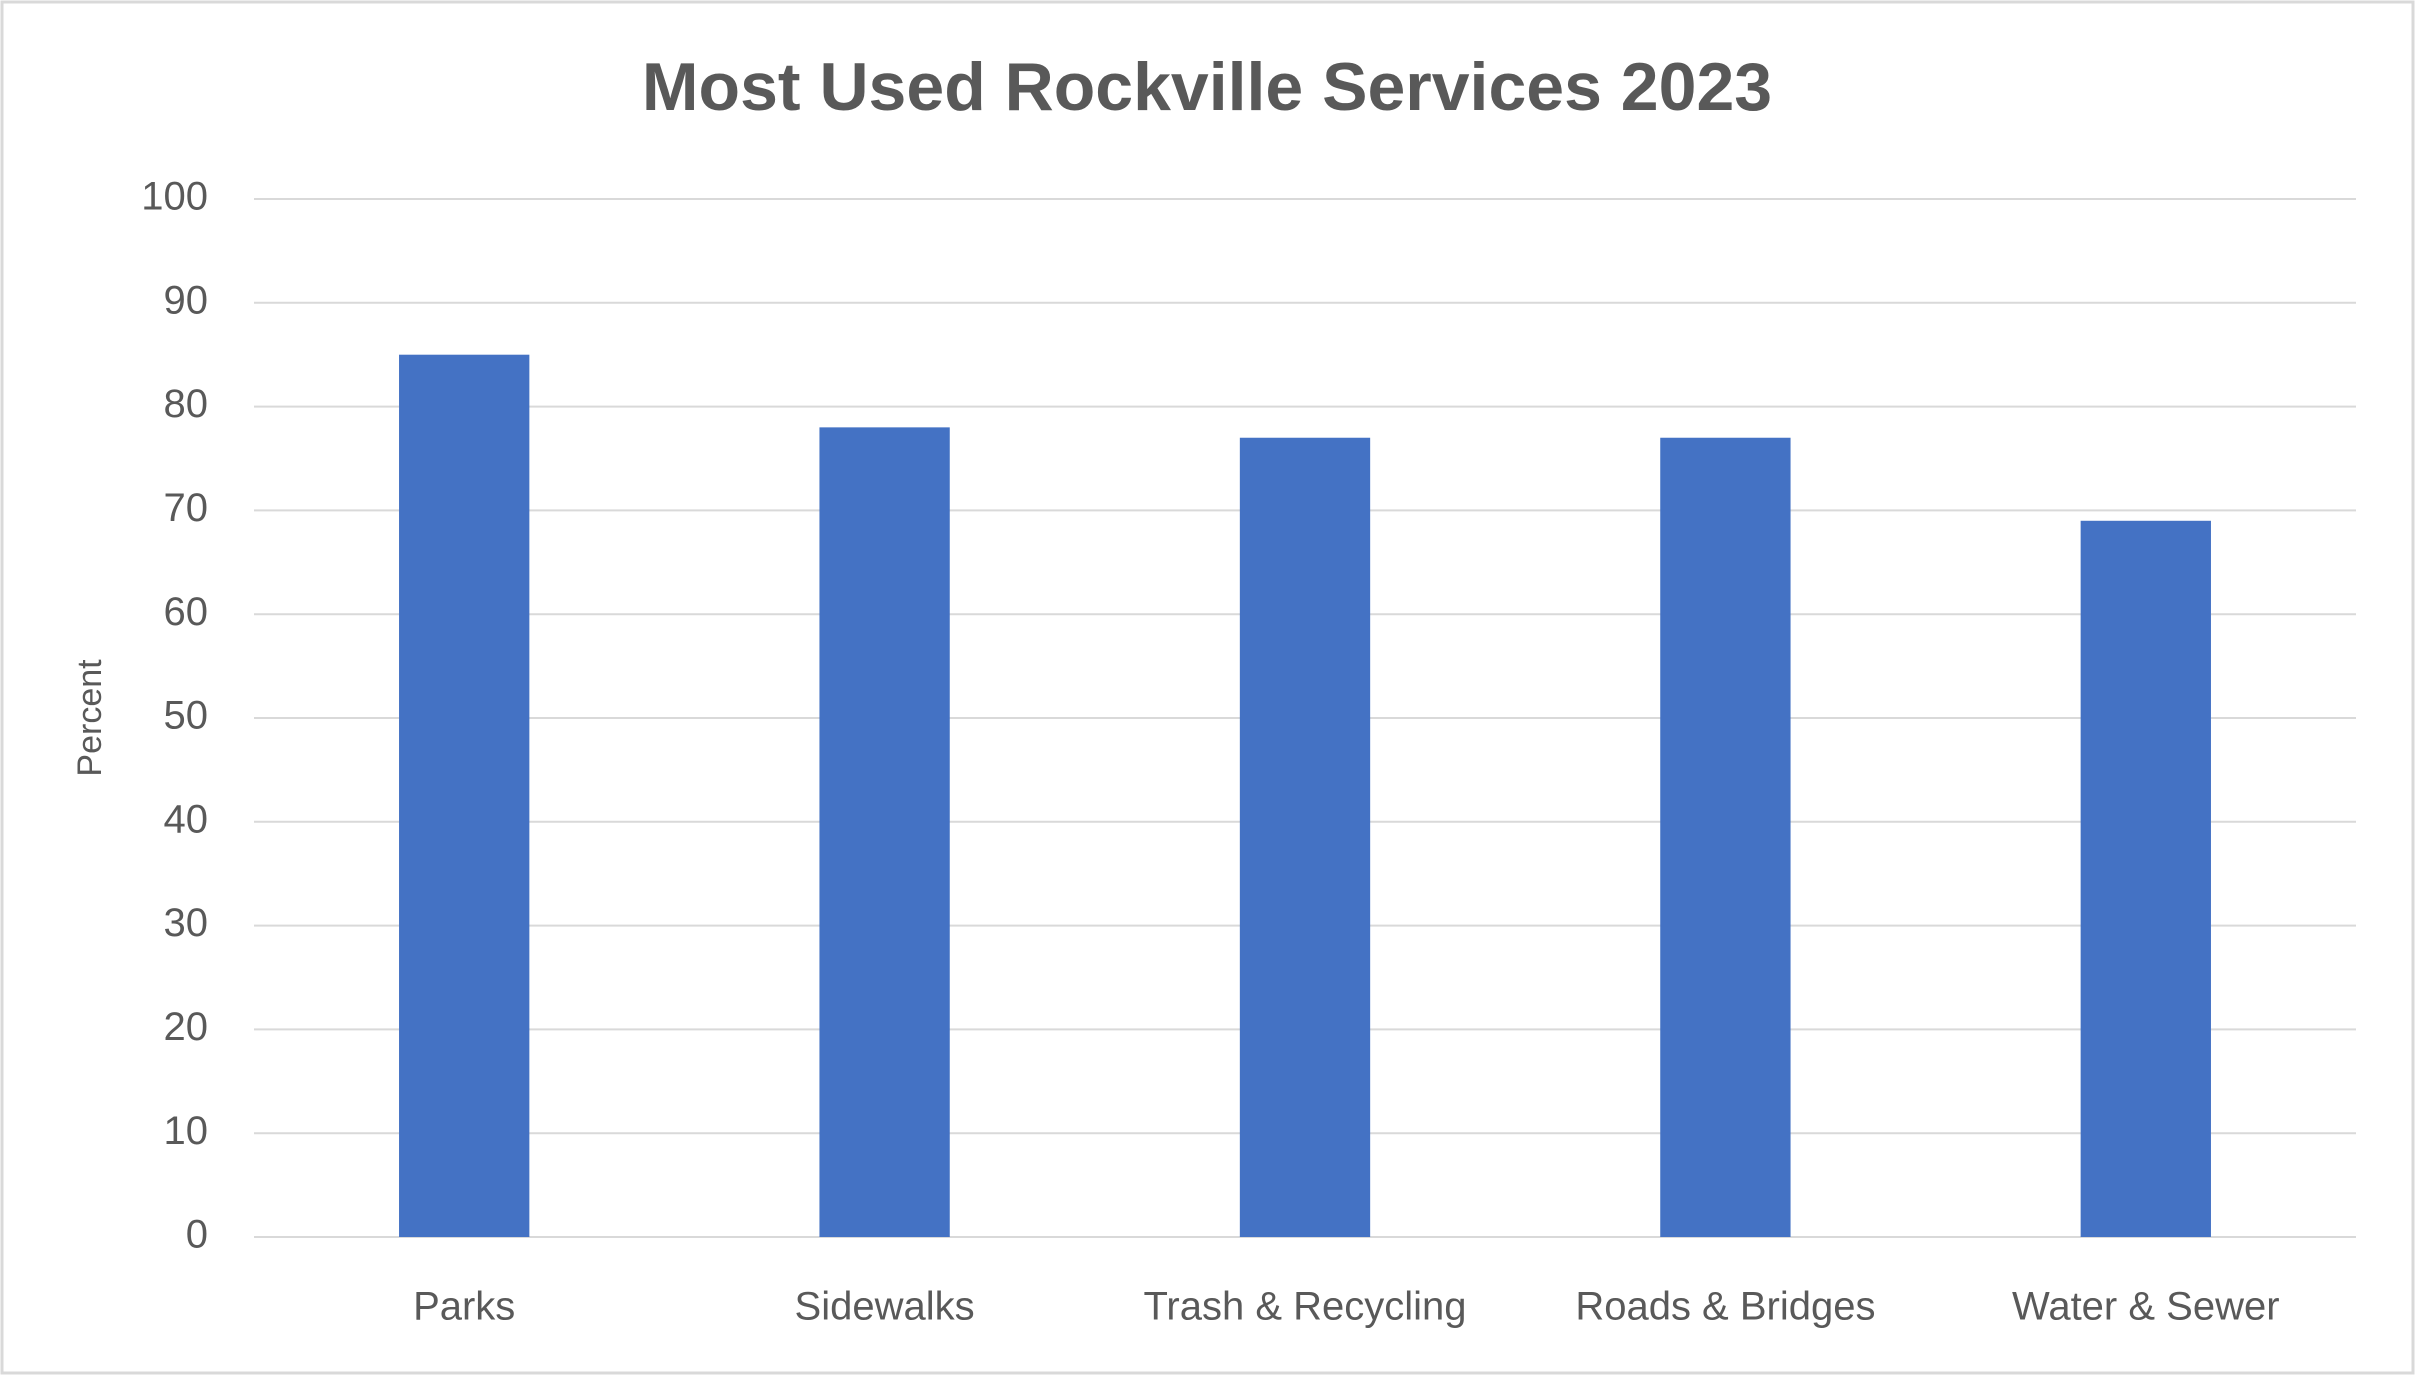 Image resolution: width=2415 pixels, height=1375 pixels. Describe the element at coordinates (2145, 1307) in the screenshot. I see `x-tick-label: Water & Sewer` at that location.